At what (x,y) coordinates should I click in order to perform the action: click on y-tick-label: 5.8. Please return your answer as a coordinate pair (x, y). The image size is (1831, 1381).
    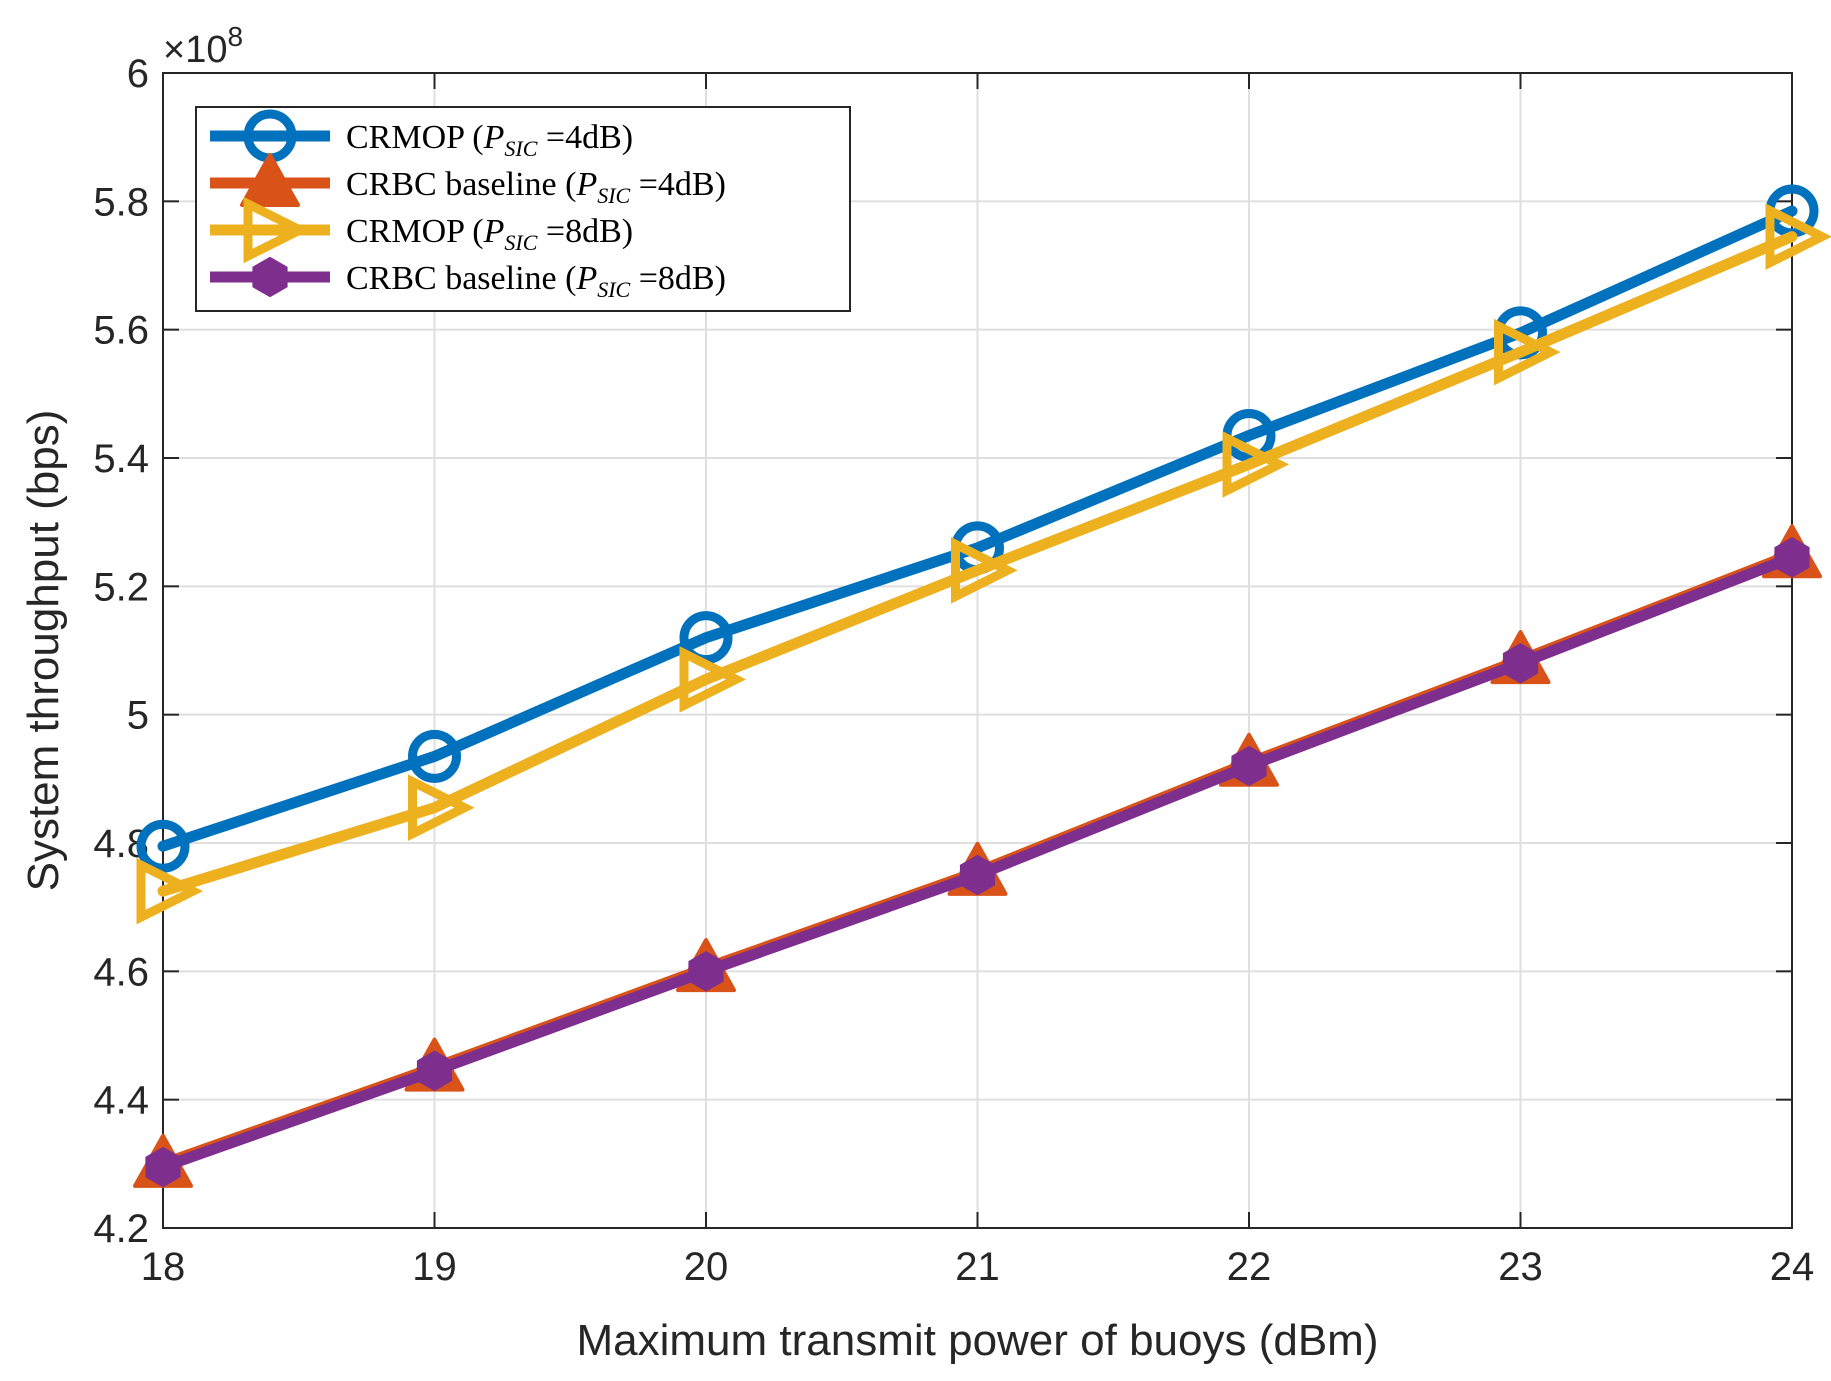
    Looking at the image, I should click on (121, 202).